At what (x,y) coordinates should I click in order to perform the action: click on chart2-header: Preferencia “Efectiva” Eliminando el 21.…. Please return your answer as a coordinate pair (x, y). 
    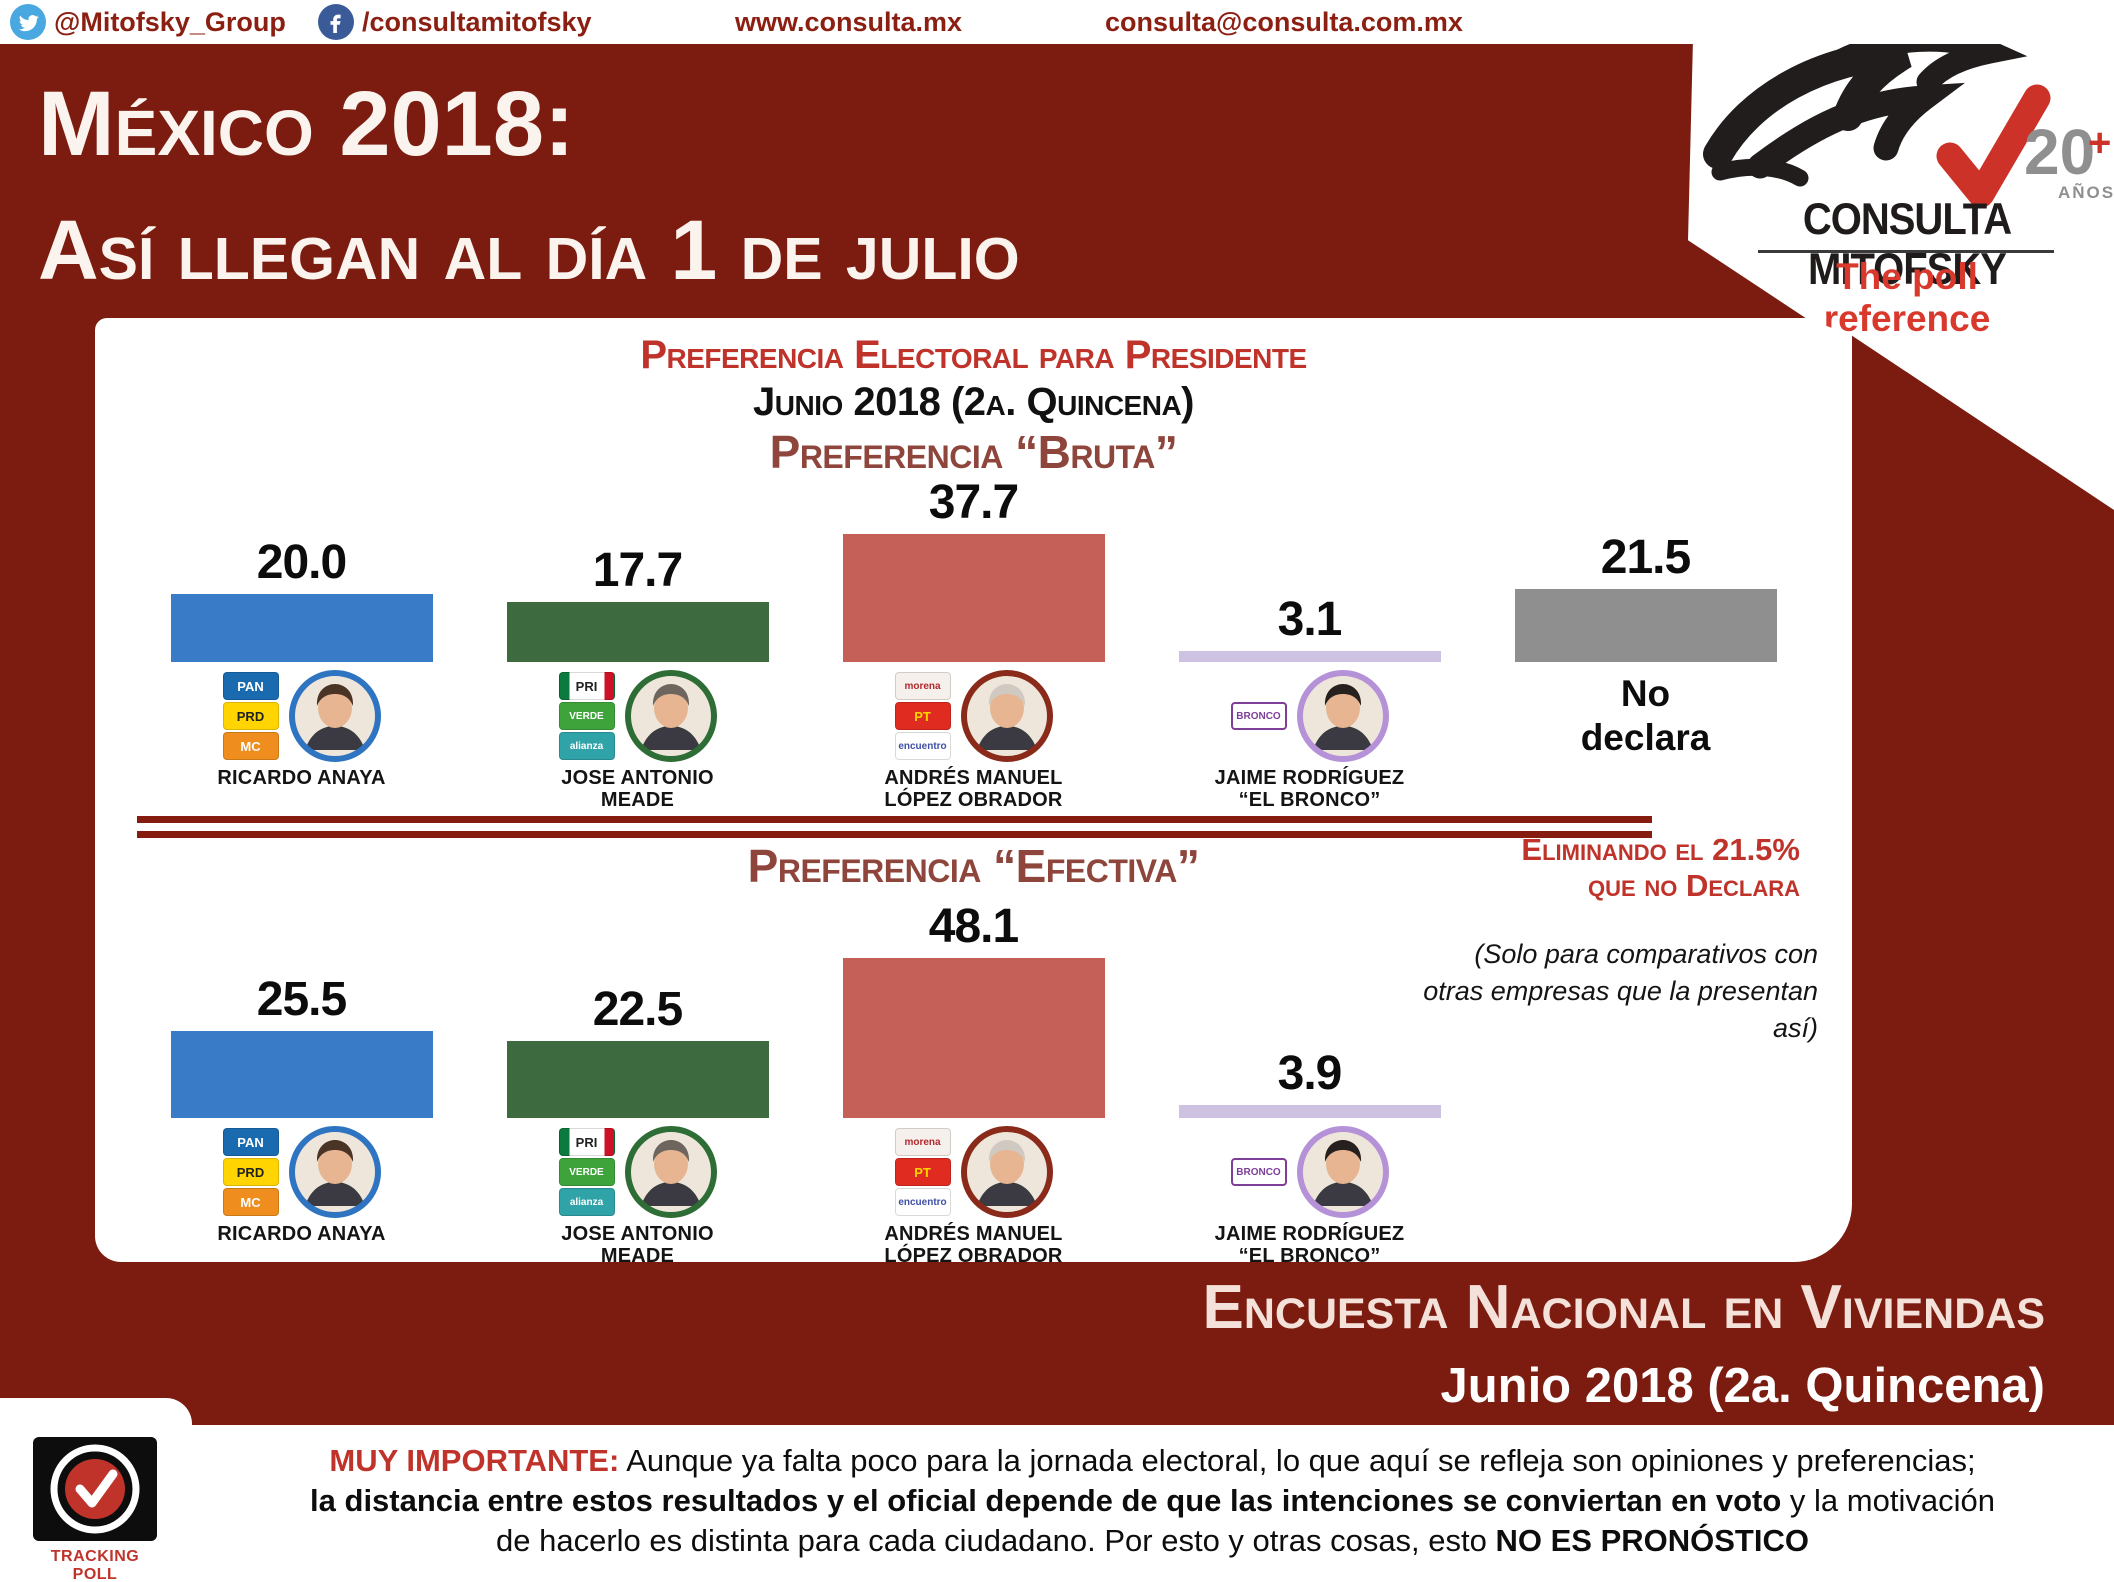
    Looking at the image, I should click on (973, 867).